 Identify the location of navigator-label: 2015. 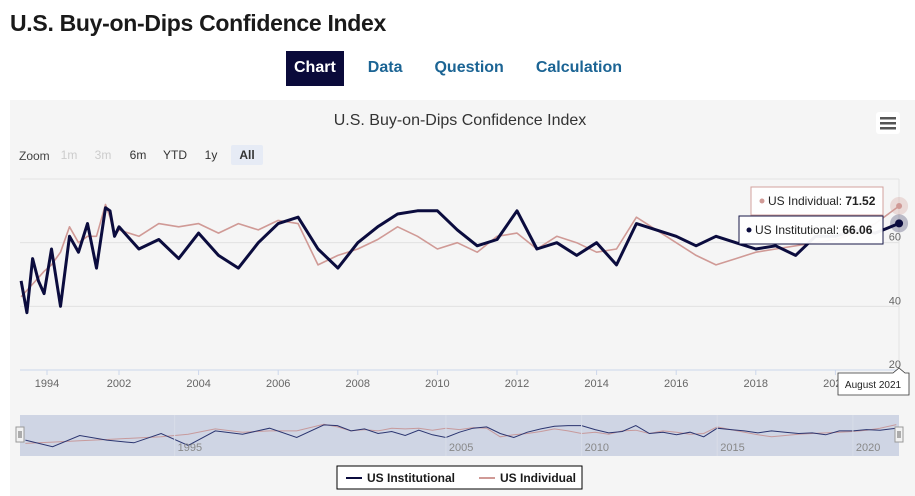
(732, 448).